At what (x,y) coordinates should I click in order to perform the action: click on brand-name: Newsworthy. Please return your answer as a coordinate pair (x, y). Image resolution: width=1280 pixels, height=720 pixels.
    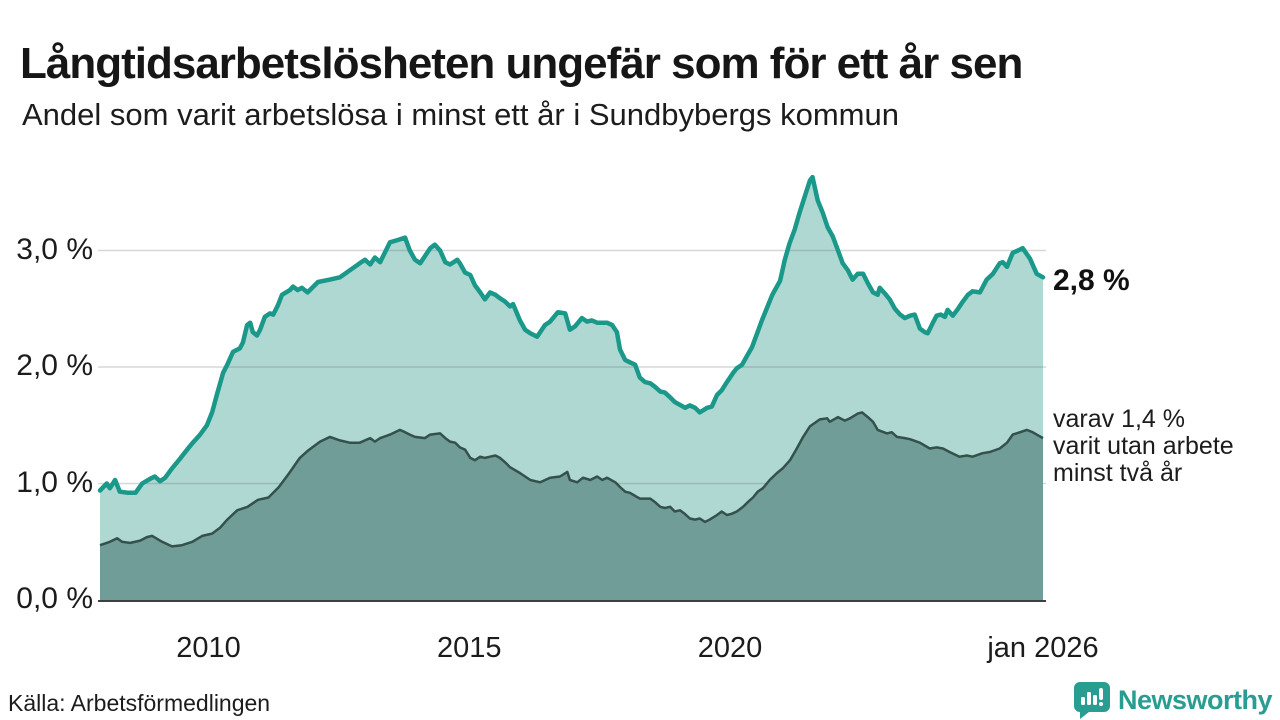
    Looking at the image, I should click on (1195, 699).